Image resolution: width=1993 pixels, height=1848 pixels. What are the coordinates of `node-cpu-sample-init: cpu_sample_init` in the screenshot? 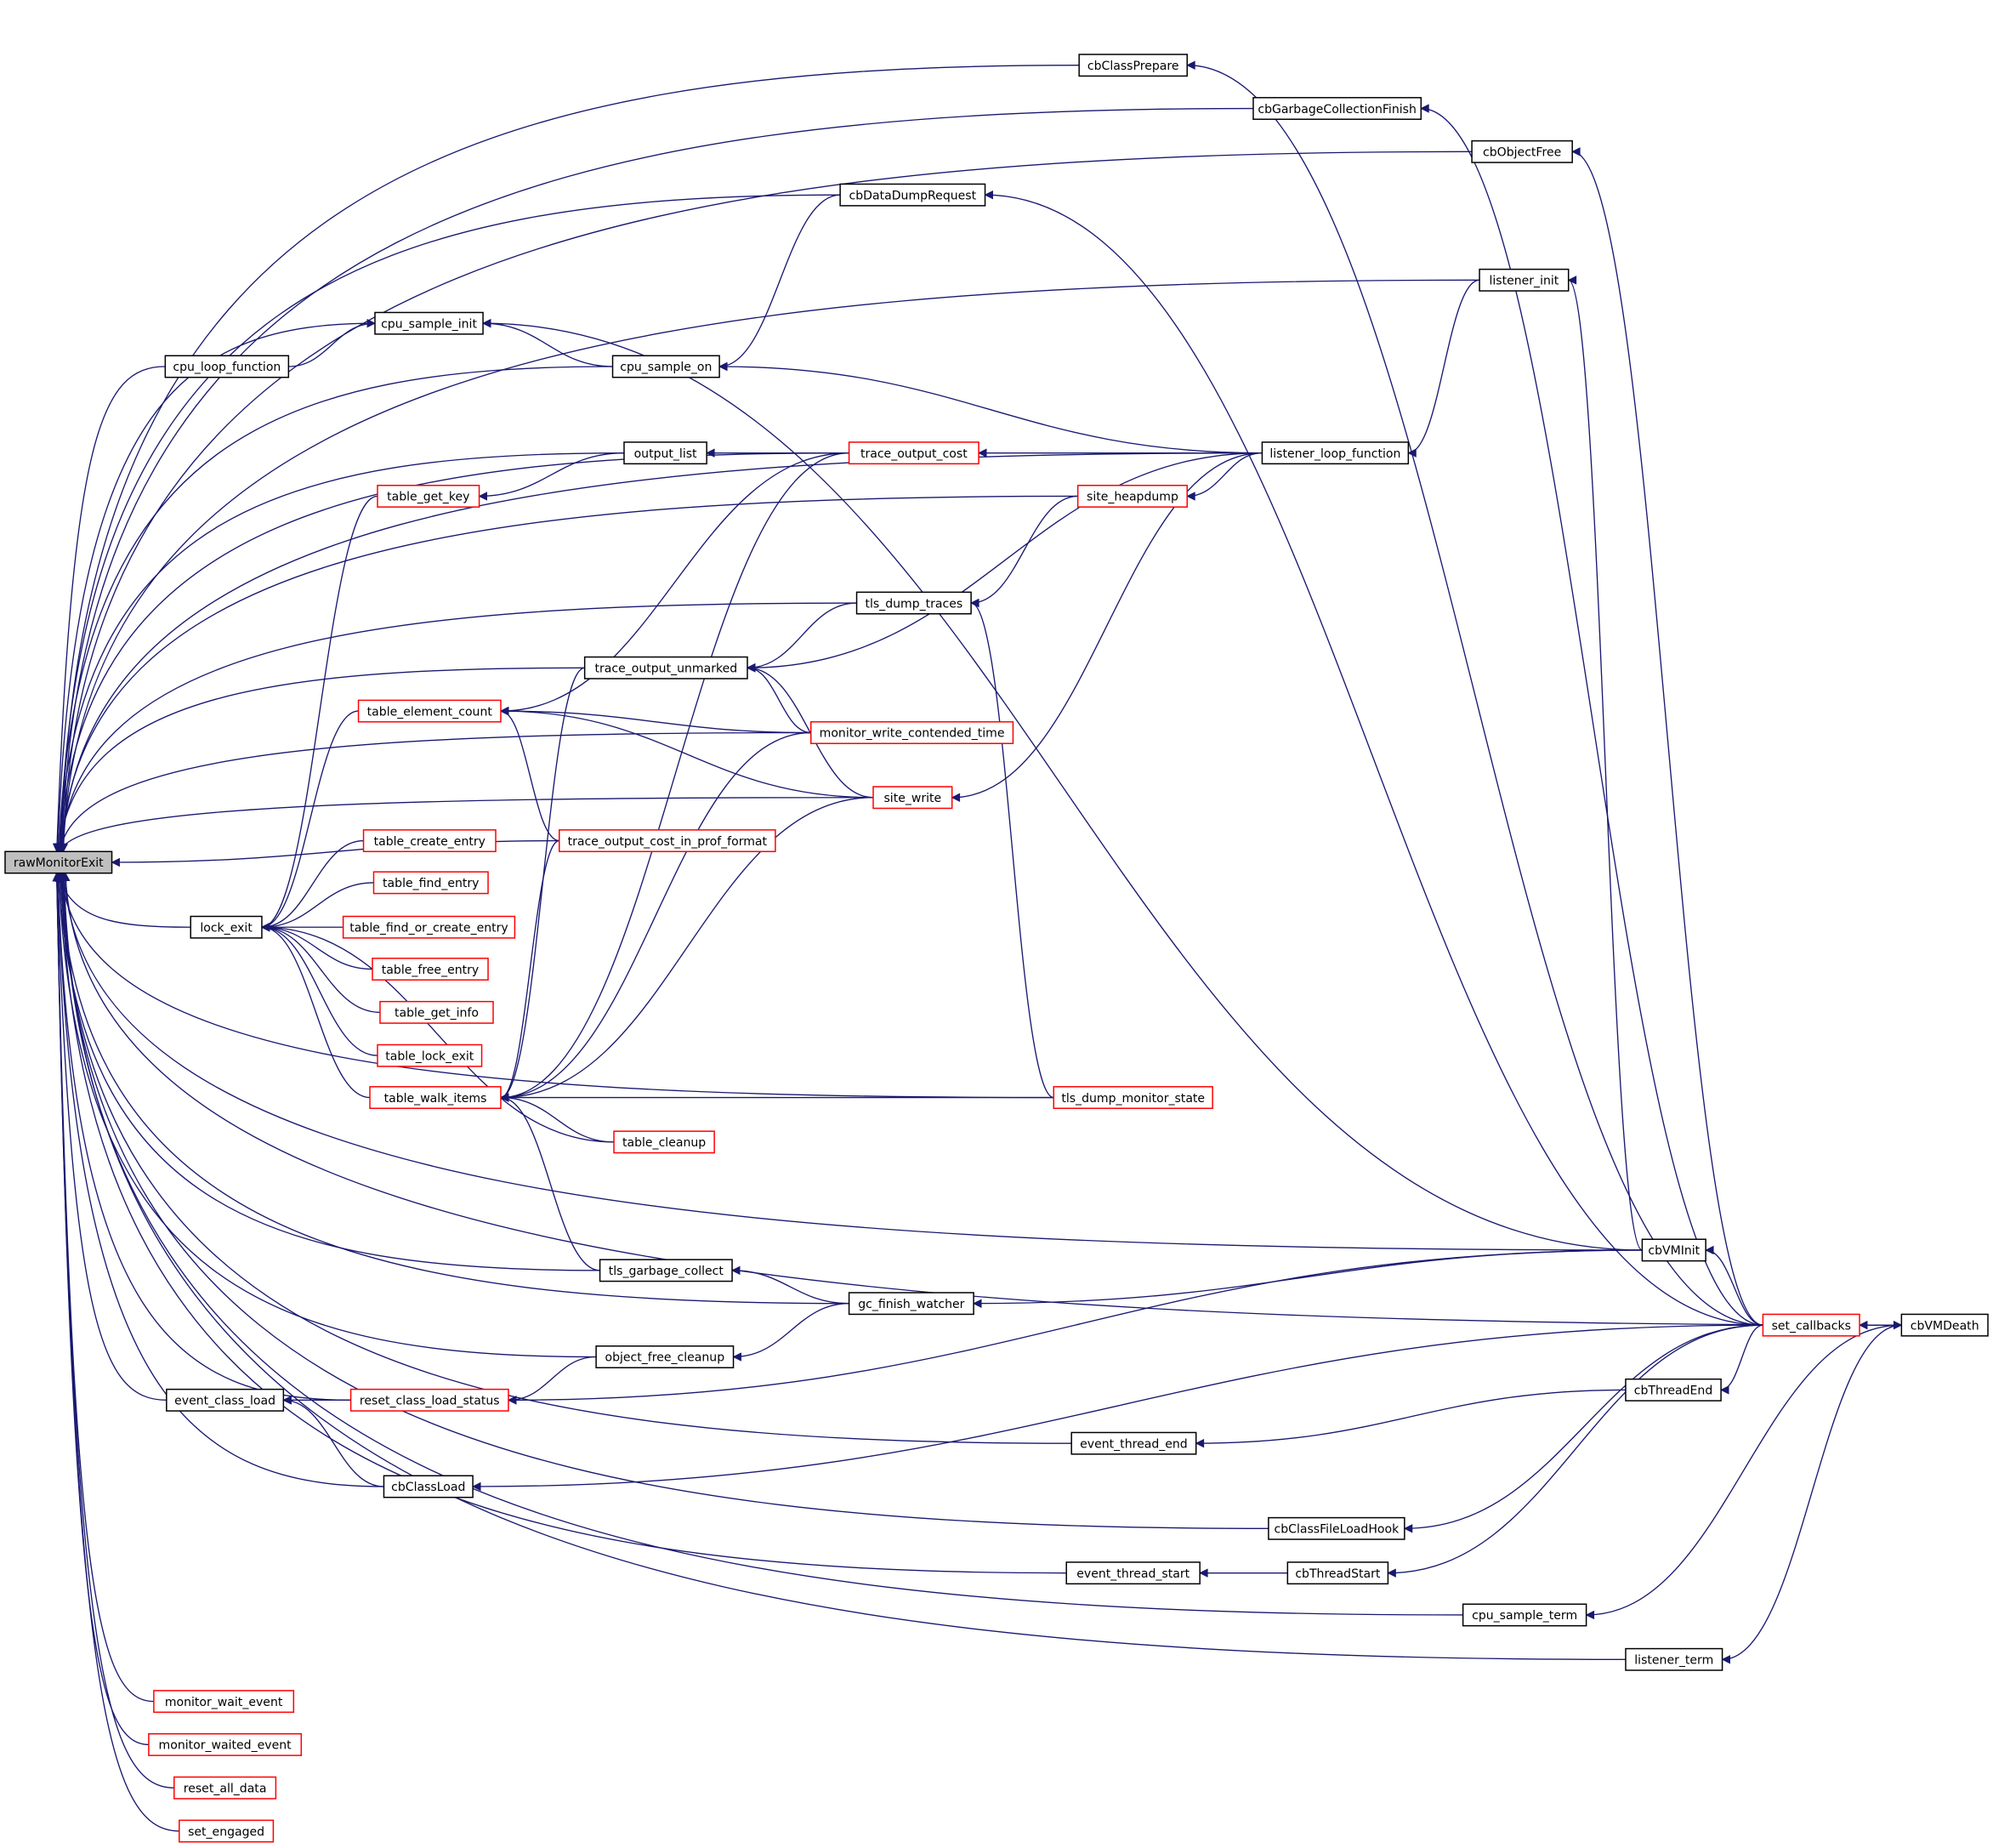 It's located at (429, 323).